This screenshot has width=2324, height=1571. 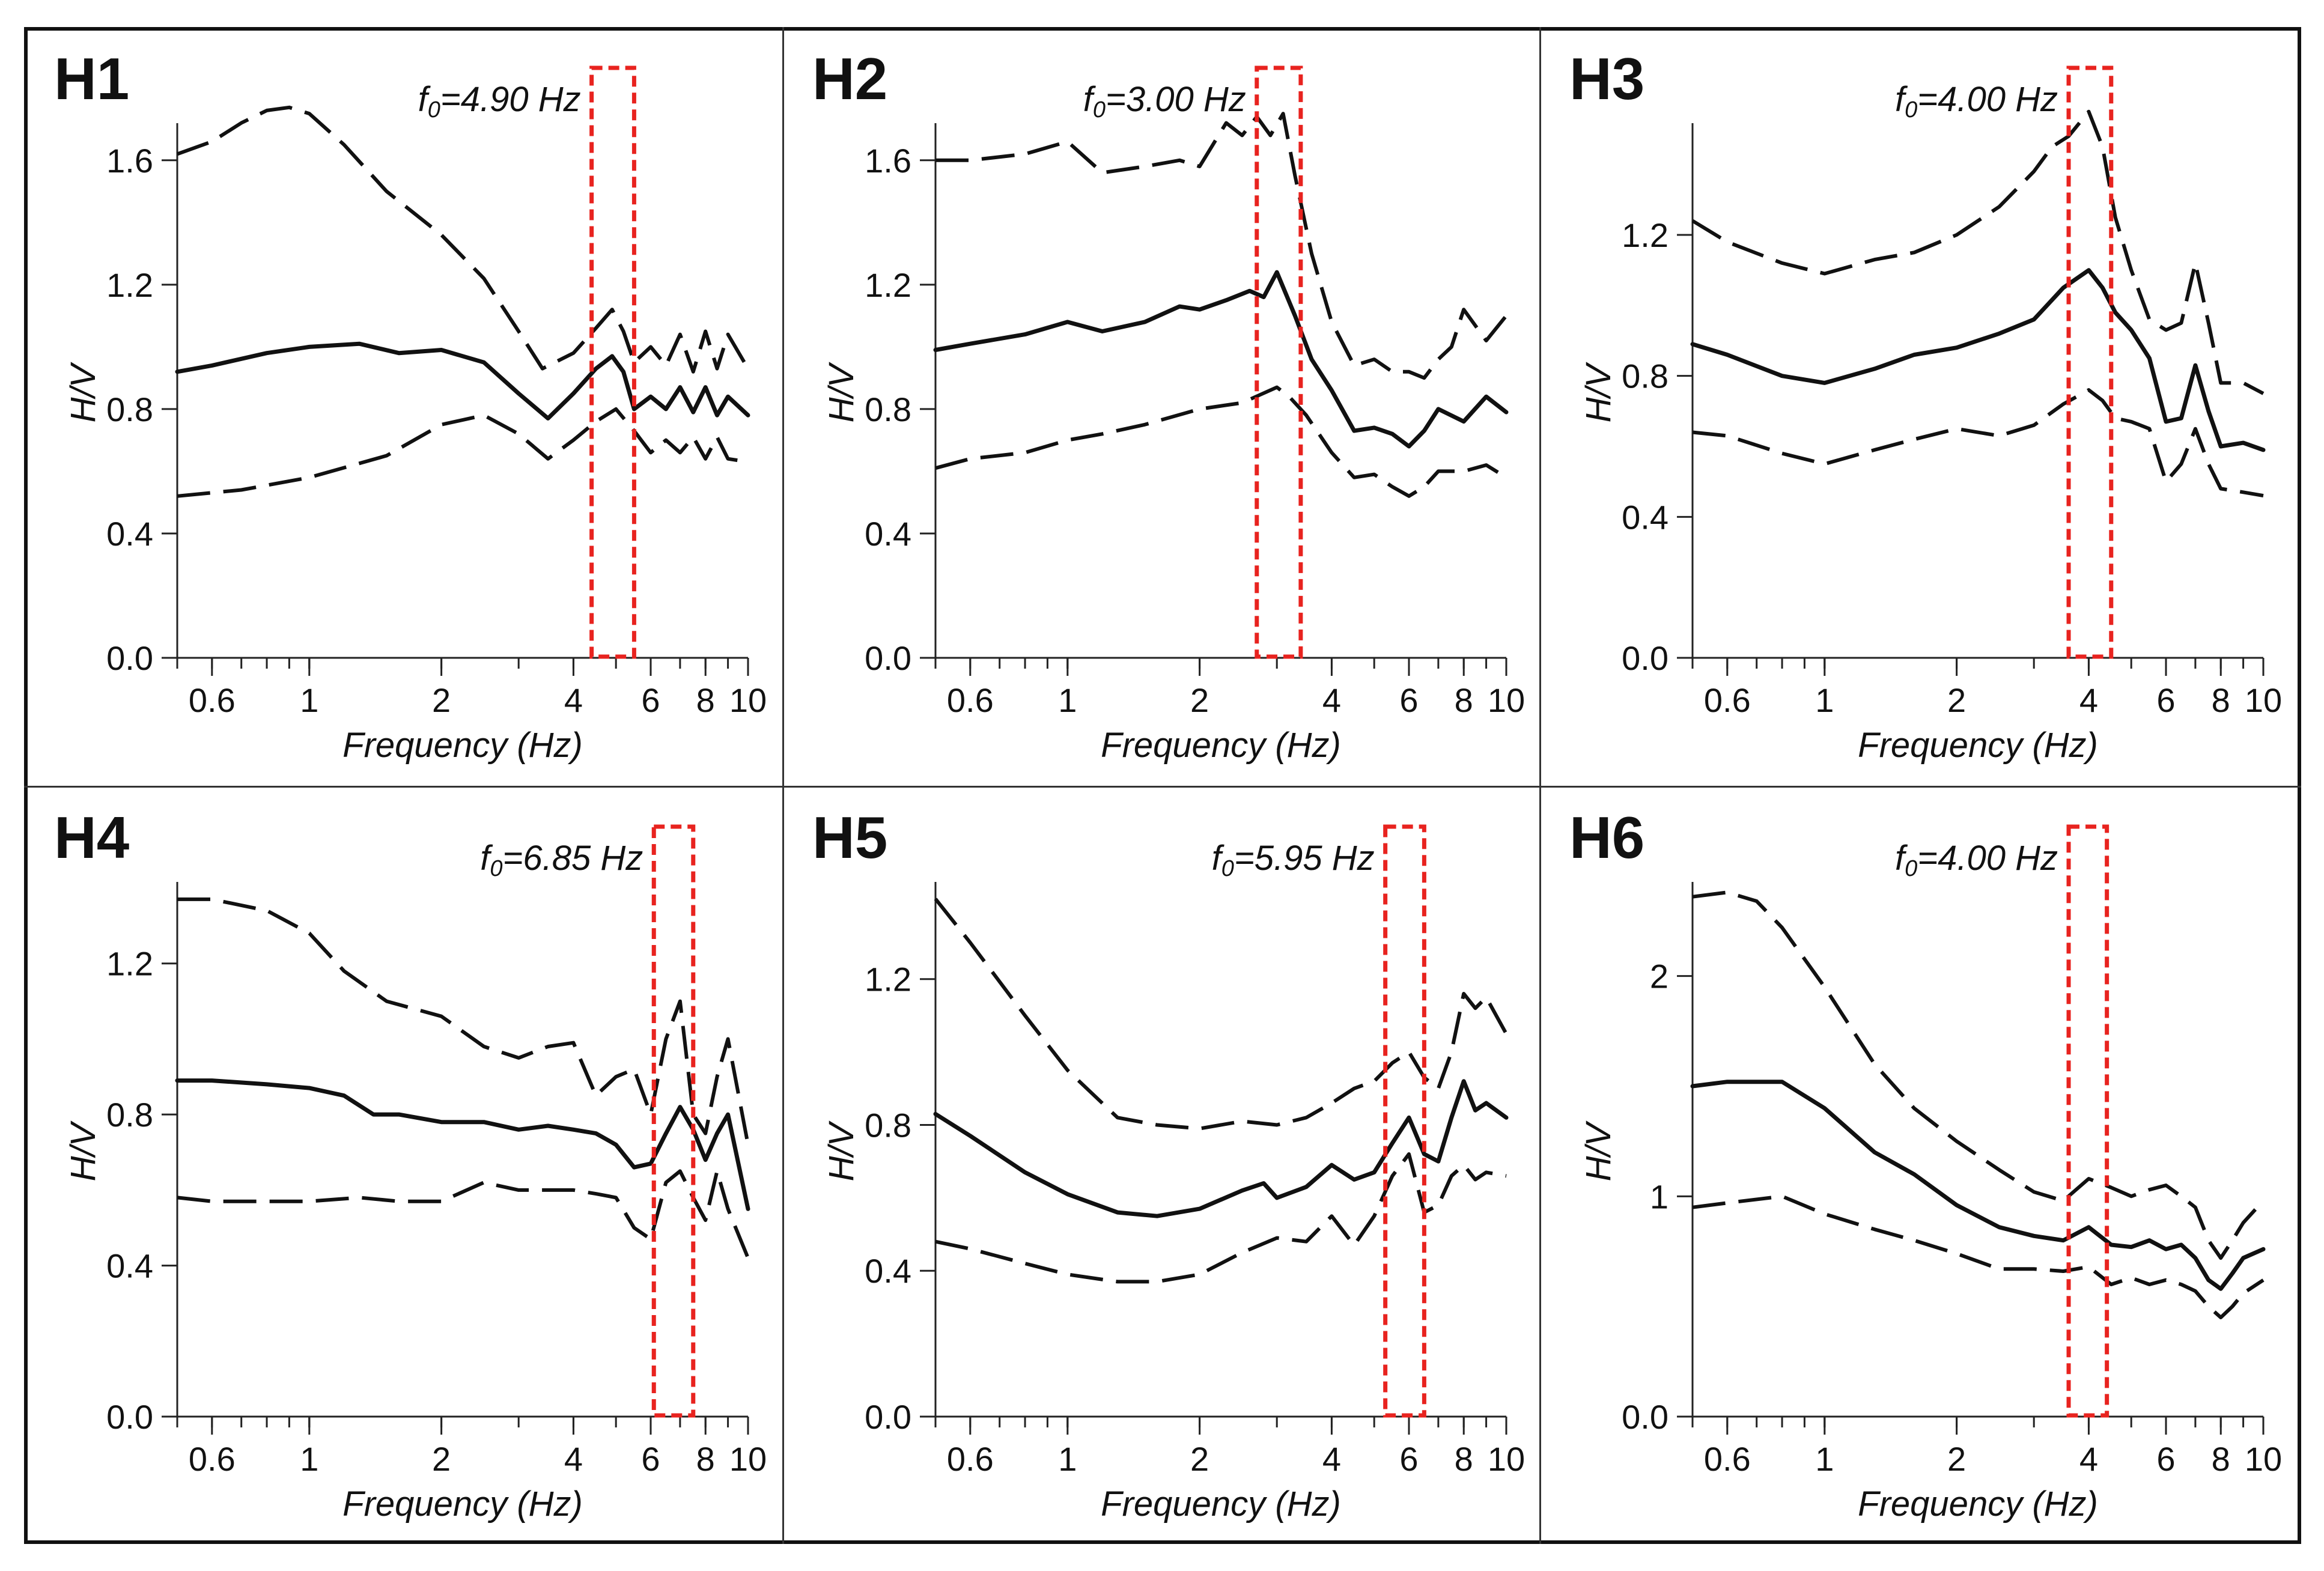 I want to click on y-tick-label: 1.6, so click(x=888, y=161).